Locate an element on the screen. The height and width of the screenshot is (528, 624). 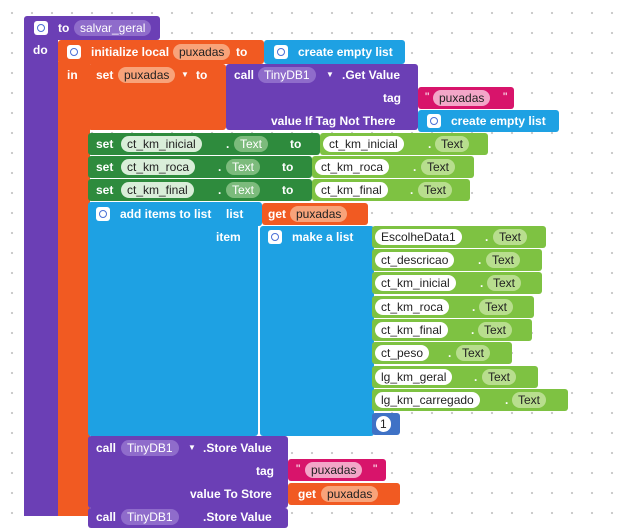
getvalue-dropdown-icon: ▼ is located at coordinates (330, 74).